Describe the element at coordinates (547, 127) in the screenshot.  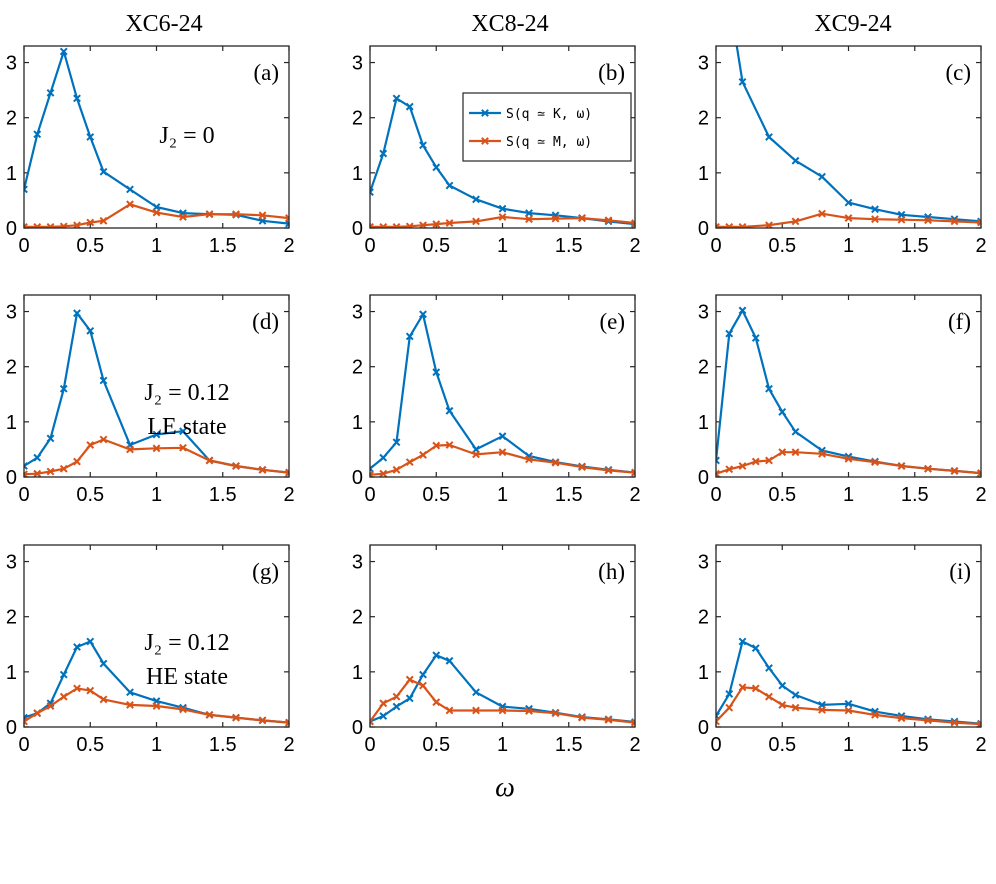
I see `legend: S(q ≃ K, ω) S(q ≃ M, ω)` at that location.